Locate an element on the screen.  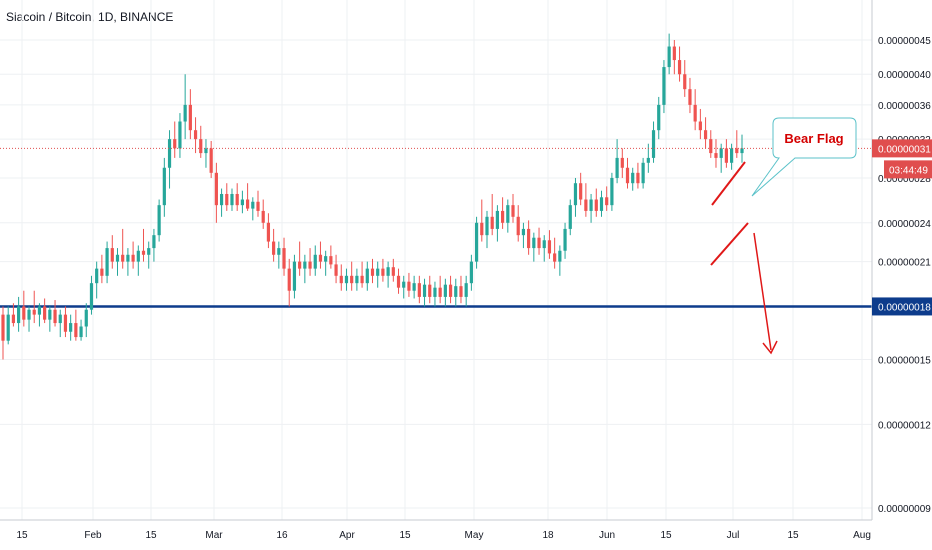
bear-flag-annotation: Bear Flag is located at coordinates (783, 236).